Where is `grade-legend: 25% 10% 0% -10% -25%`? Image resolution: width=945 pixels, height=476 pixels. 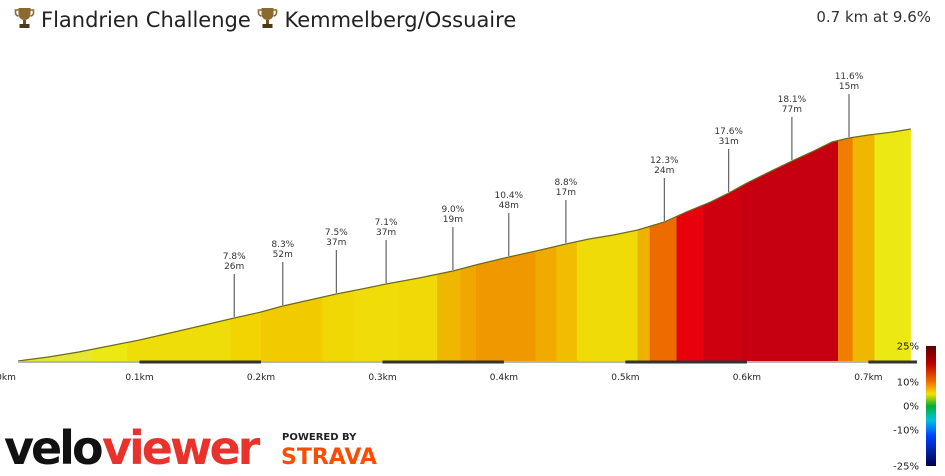 grade-legend: 25% 10% 0% -10% -25% is located at coordinates (914, 407).